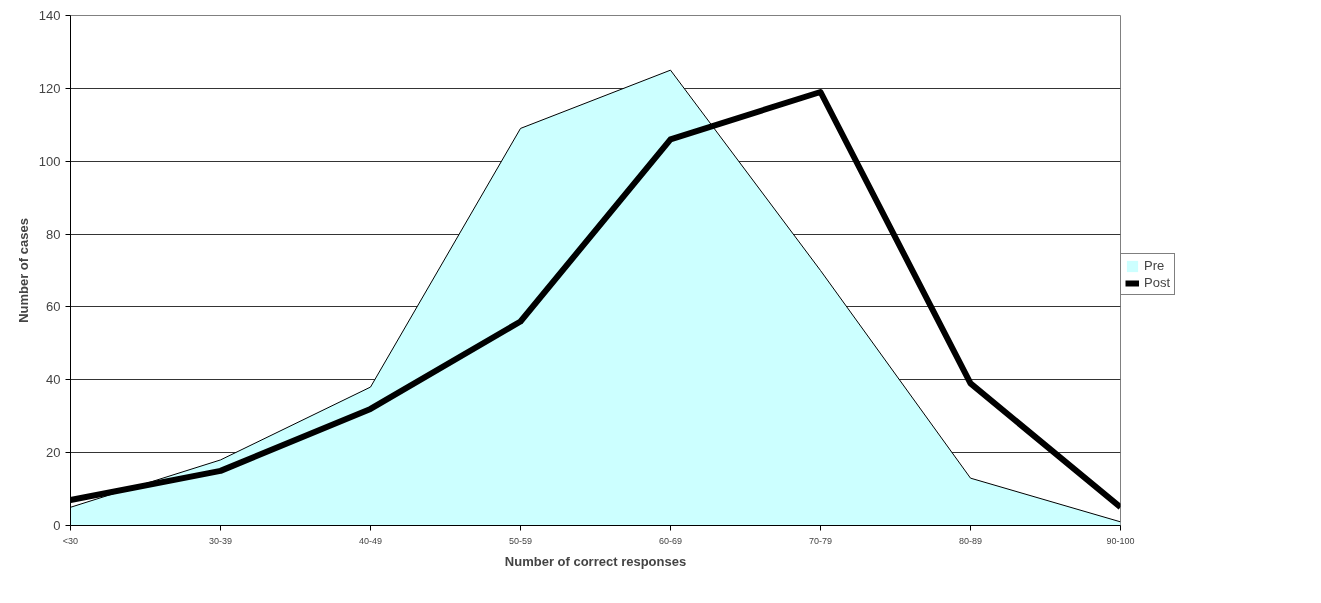 Image resolution: width=1321 pixels, height=603 pixels. I want to click on y-tick-label: 120, so click(49, 88).